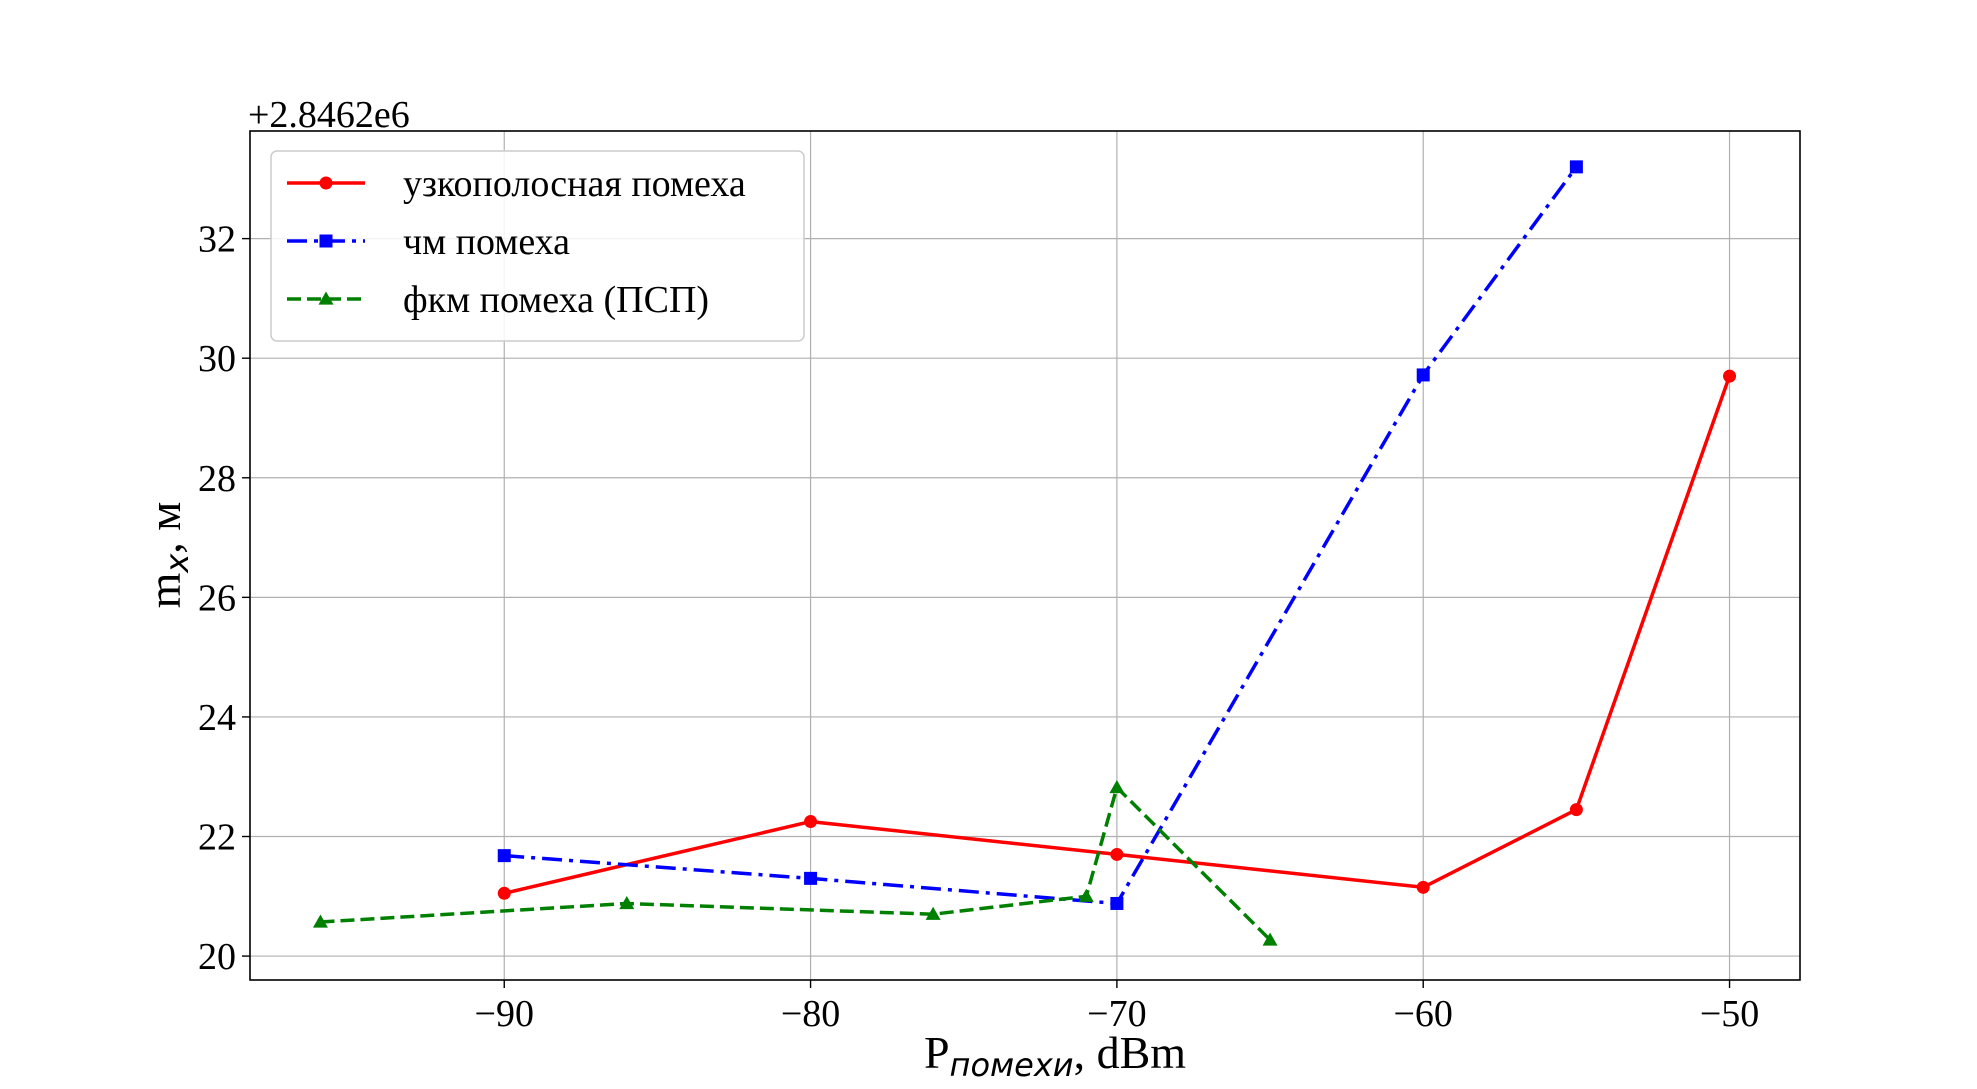 The width and height of the screenshot is (1977, 1089). I want to click on legend-box, so click(537, 246).